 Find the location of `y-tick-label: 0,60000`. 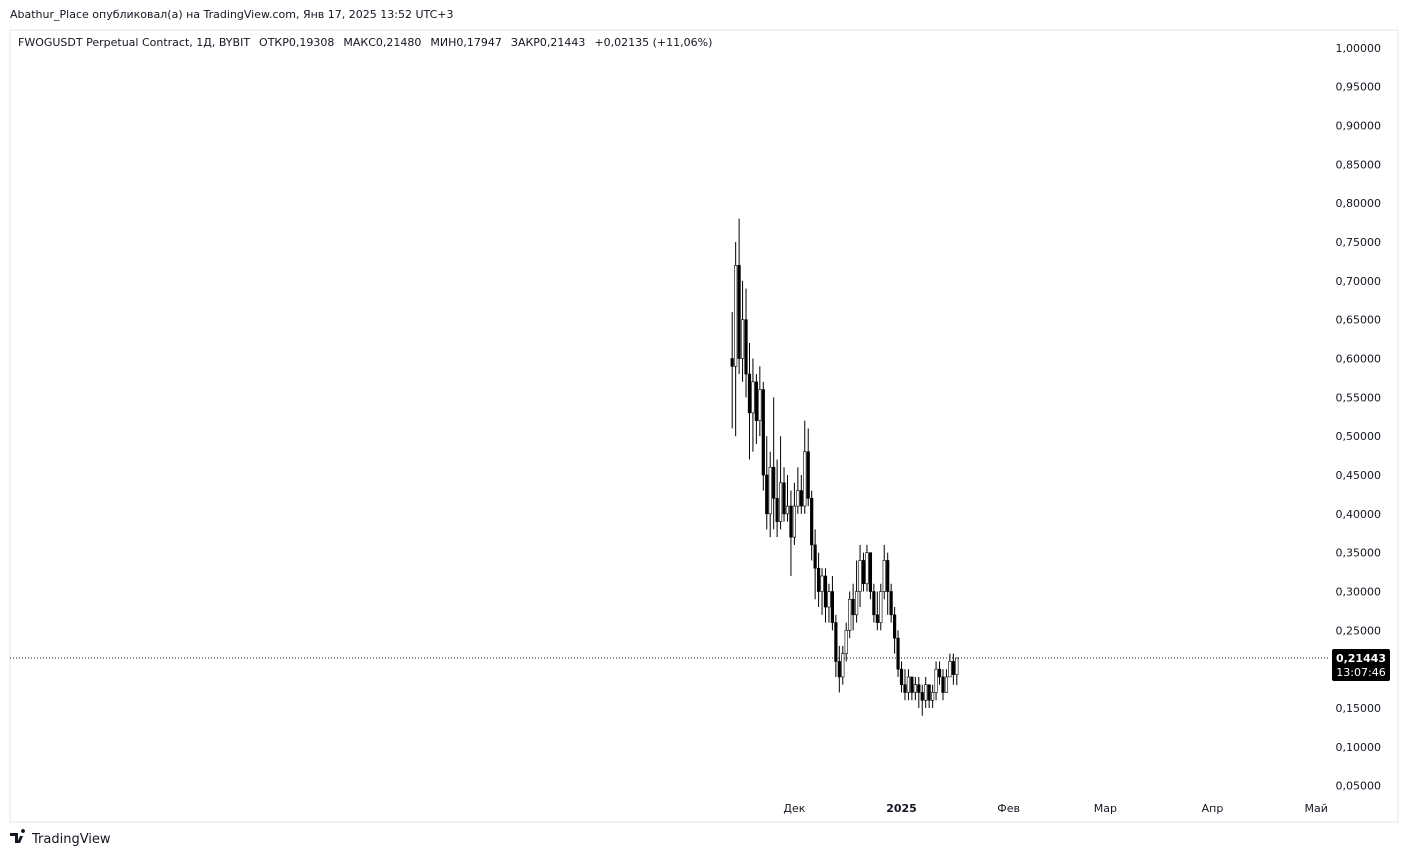

y-tick-label: 0,60000 is located at coordinates (1359, 359).